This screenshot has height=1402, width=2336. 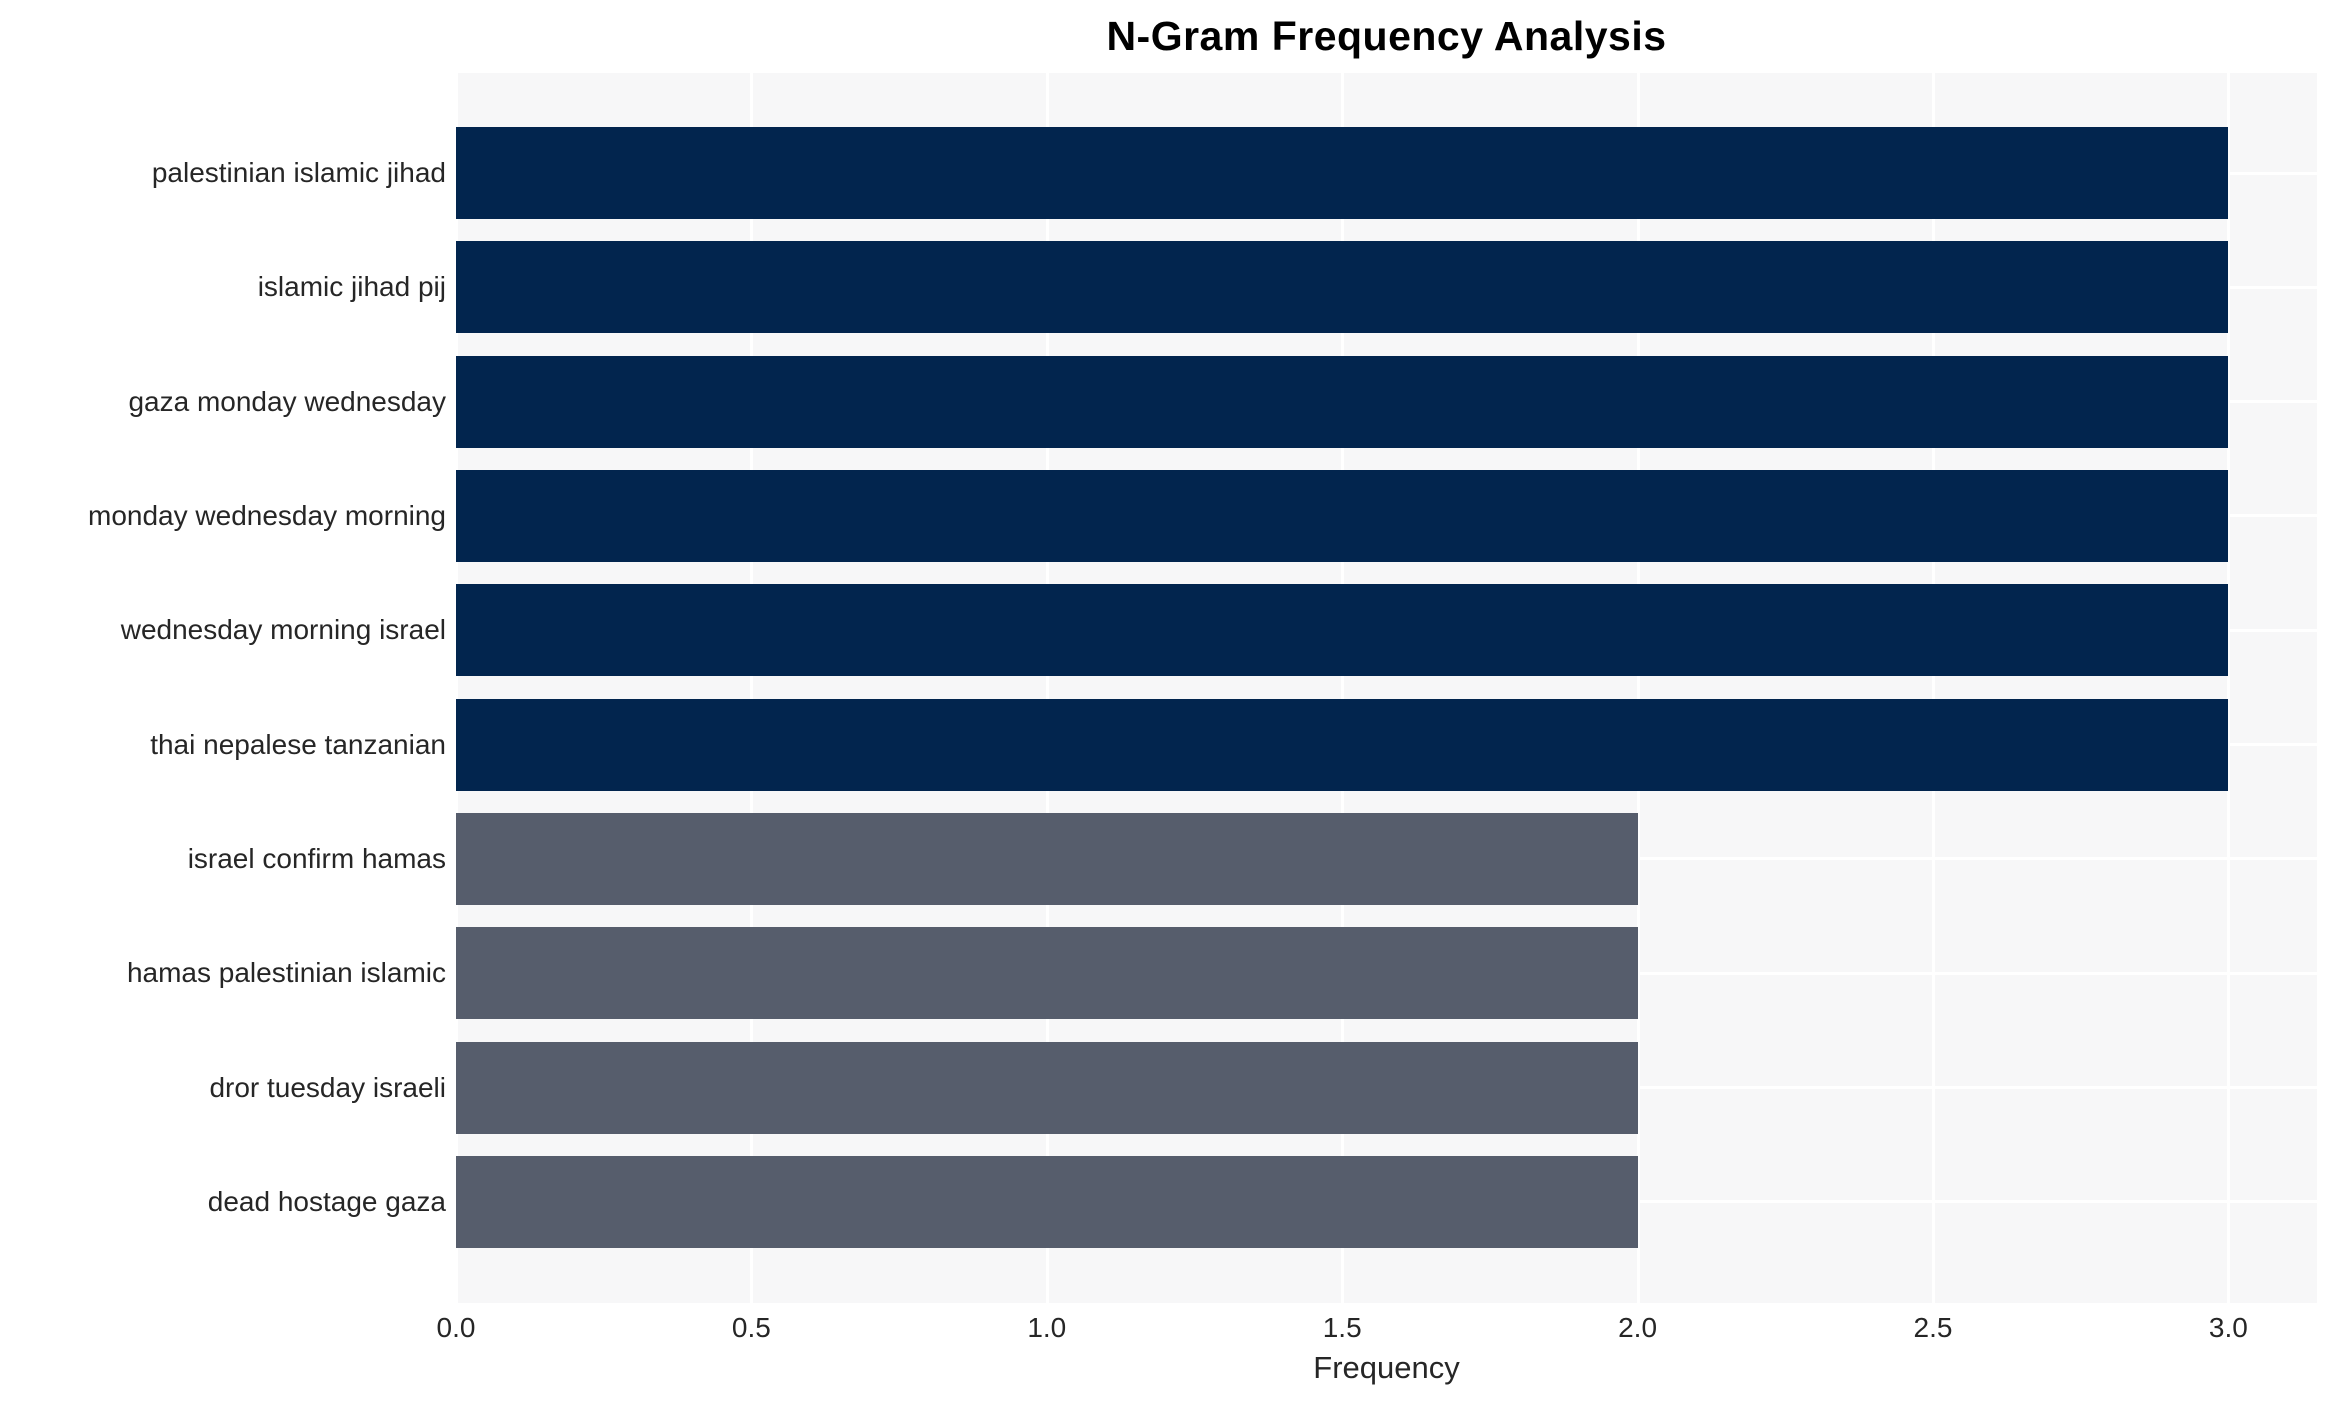 What do you see at coordinates (1342, 1327) in the screenshot?
I see `x-tick-label: 1.5` at bounding box center [1342, 1327].